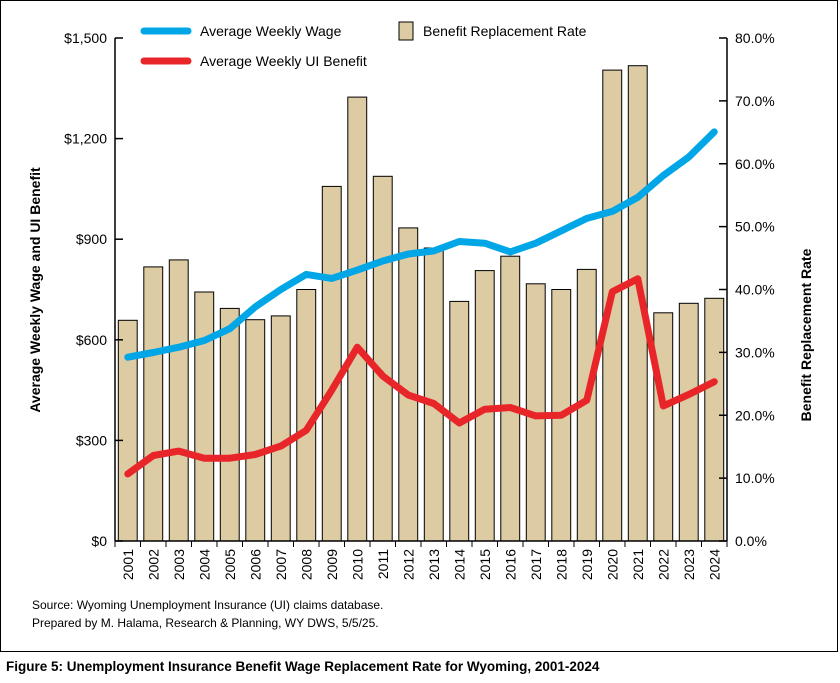 The width and height of the screenshot is (840, 683). What do you see at coordinates (510, 564) in the screenshot?
I see `x-tick-label: 2016` at bounding box center [510, 564].